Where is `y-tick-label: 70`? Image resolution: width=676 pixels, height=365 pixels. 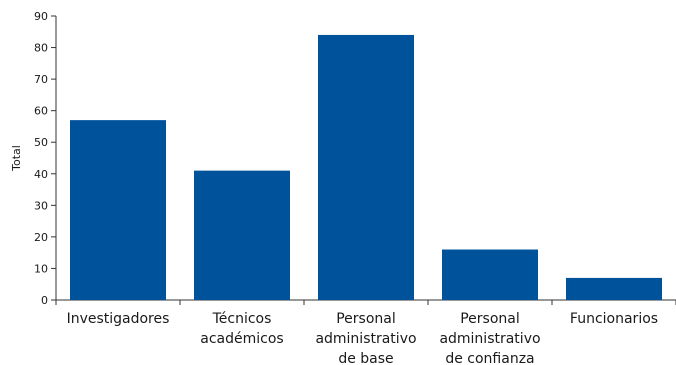 y-tick-label: 70 is located at coordinates (41, 79).